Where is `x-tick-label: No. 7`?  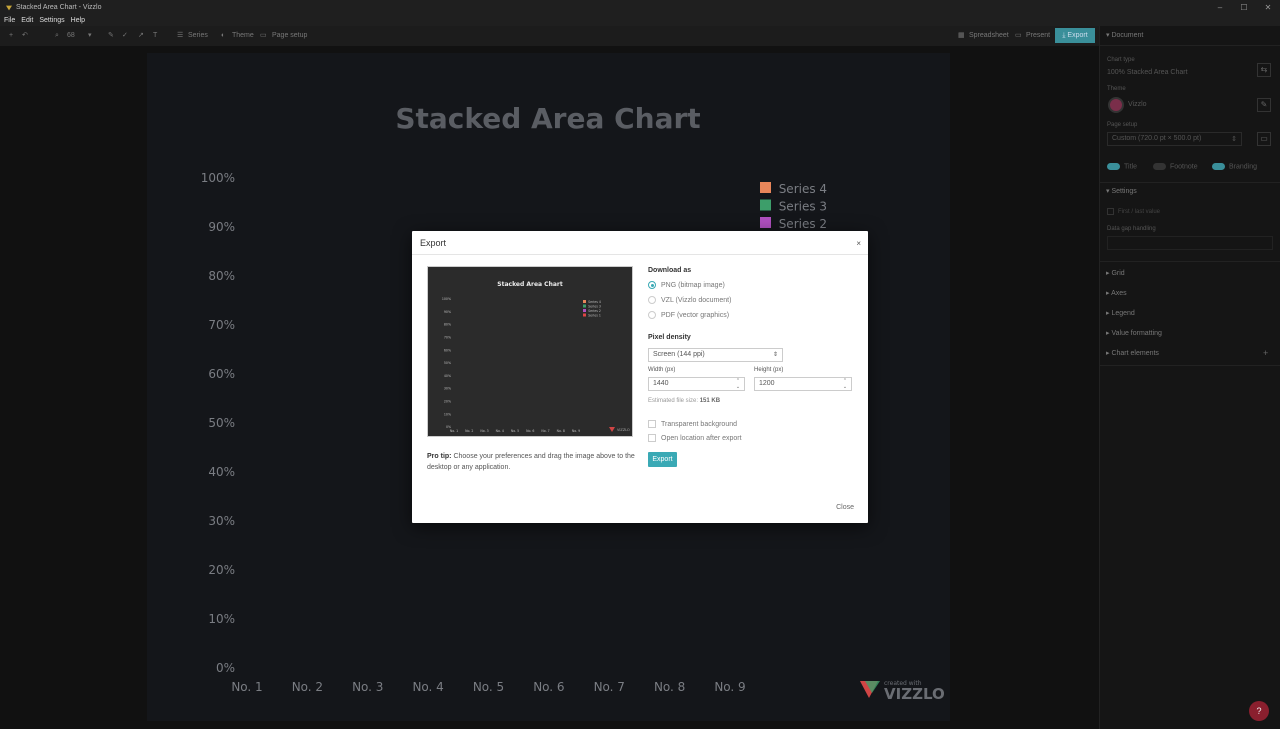 x-tick-label: No. 7 is located at coordinates (545, 431).